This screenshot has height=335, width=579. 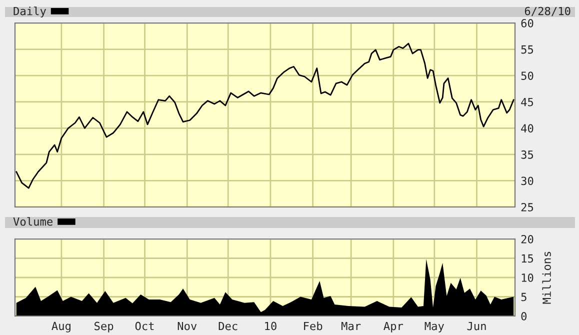 I want to click on x-tick-label: Sep, so click(x=104, y=327).